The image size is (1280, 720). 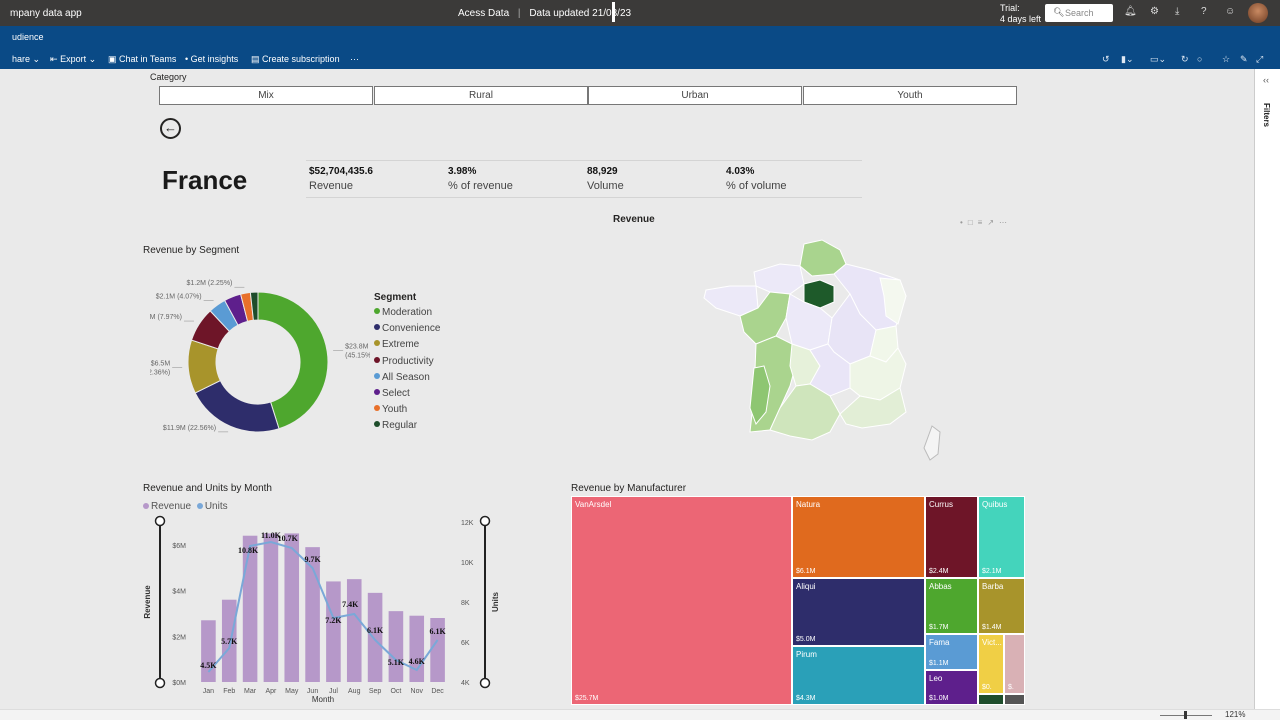 I want to click on treemap-tile-natura: Natura $6.1M, so click(x=858, y=537).